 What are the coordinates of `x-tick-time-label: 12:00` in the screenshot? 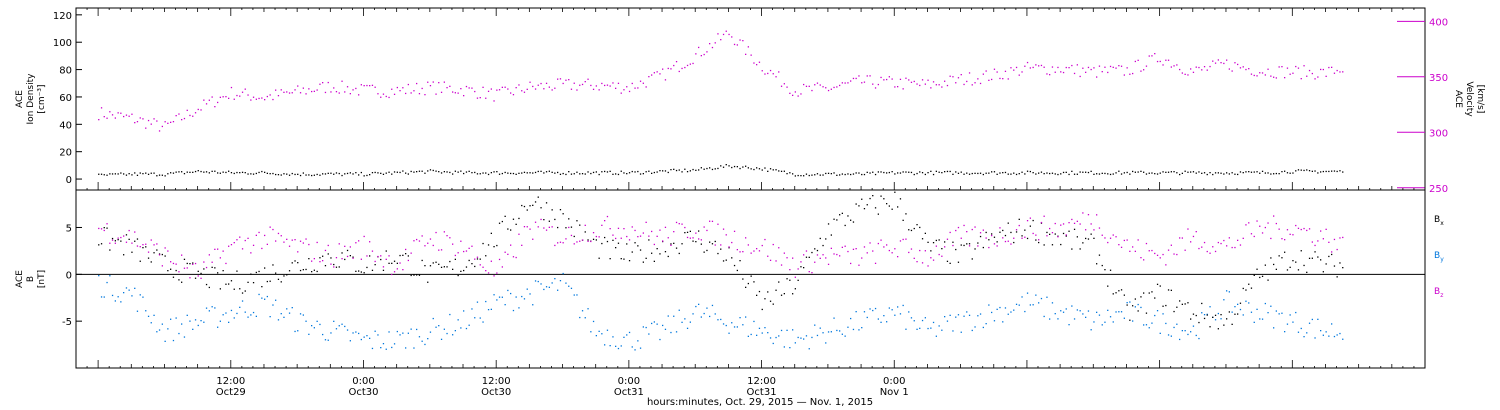 It's located at (761, 381).